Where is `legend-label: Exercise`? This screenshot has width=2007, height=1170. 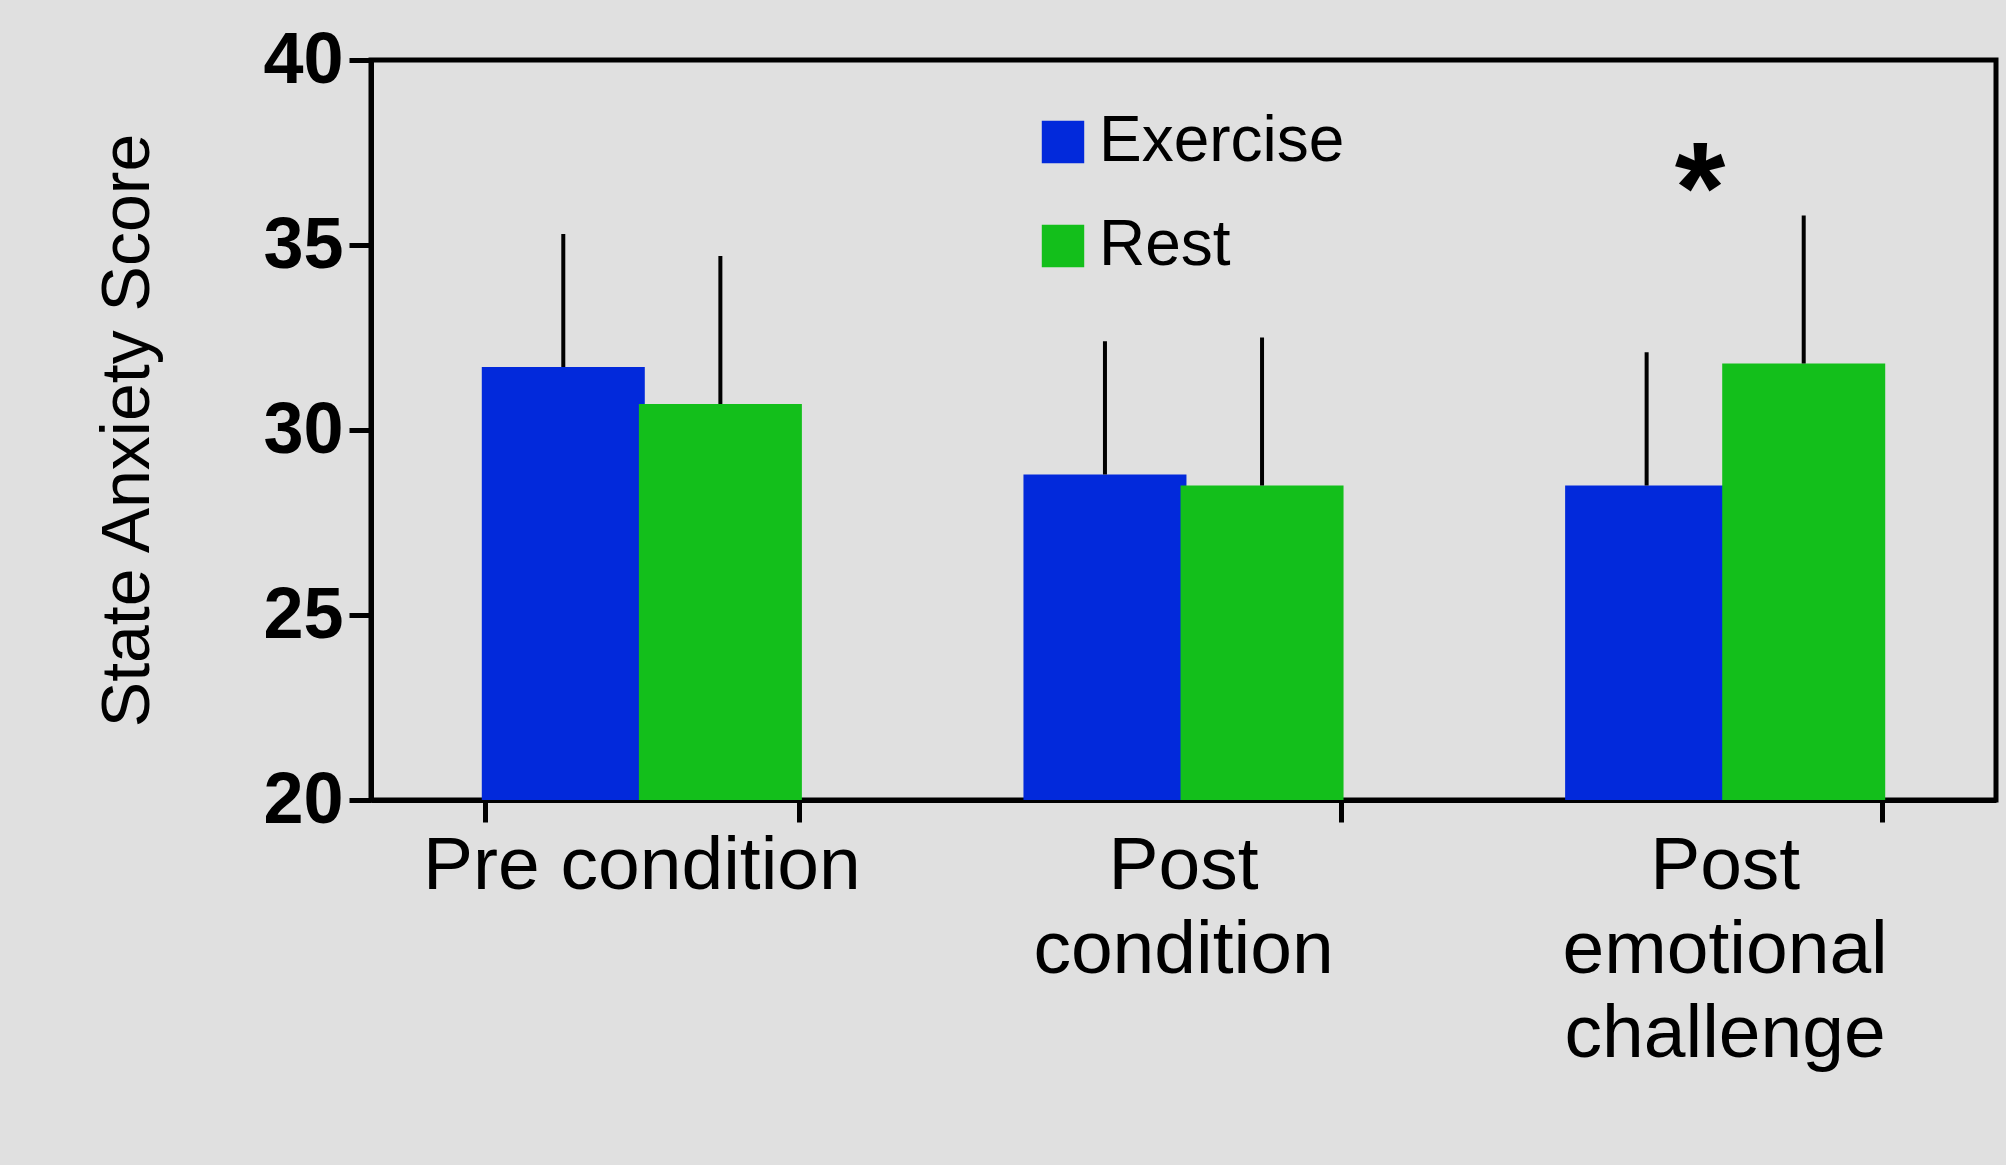 legend-label: Exercise is located at coordinates (1222, 139).